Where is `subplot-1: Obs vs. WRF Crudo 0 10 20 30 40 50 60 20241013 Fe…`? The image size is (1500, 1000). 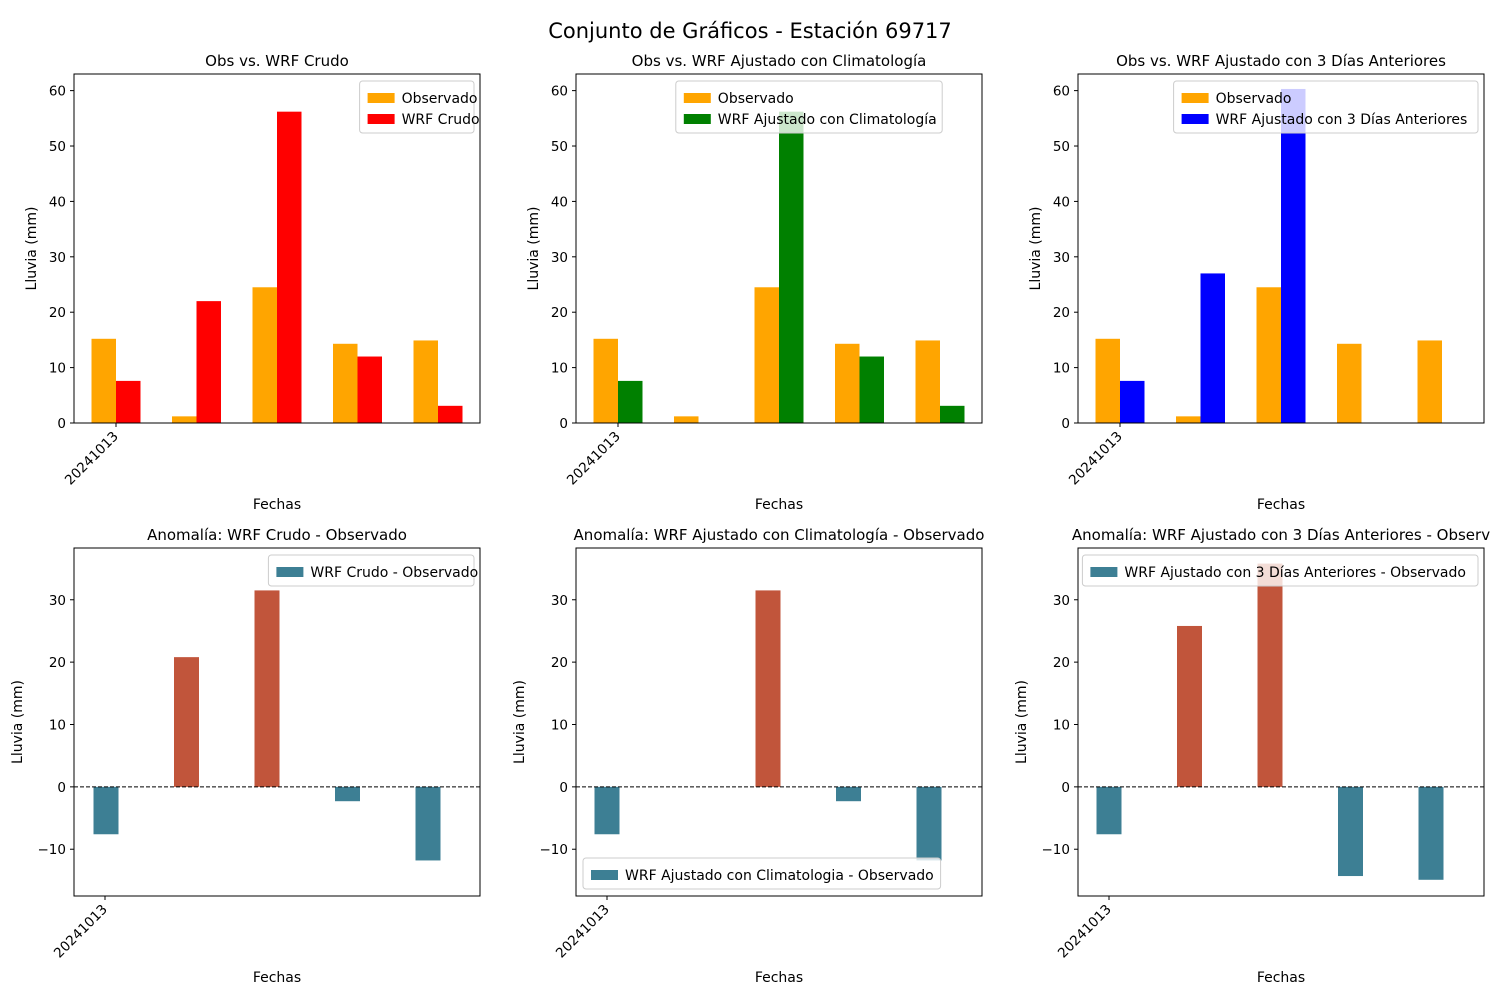 subplot-1: Obs vs. WRF Crudo 0 10 20 30 40 50 60 20241013 Fe… is located at coordinates (252, 282).